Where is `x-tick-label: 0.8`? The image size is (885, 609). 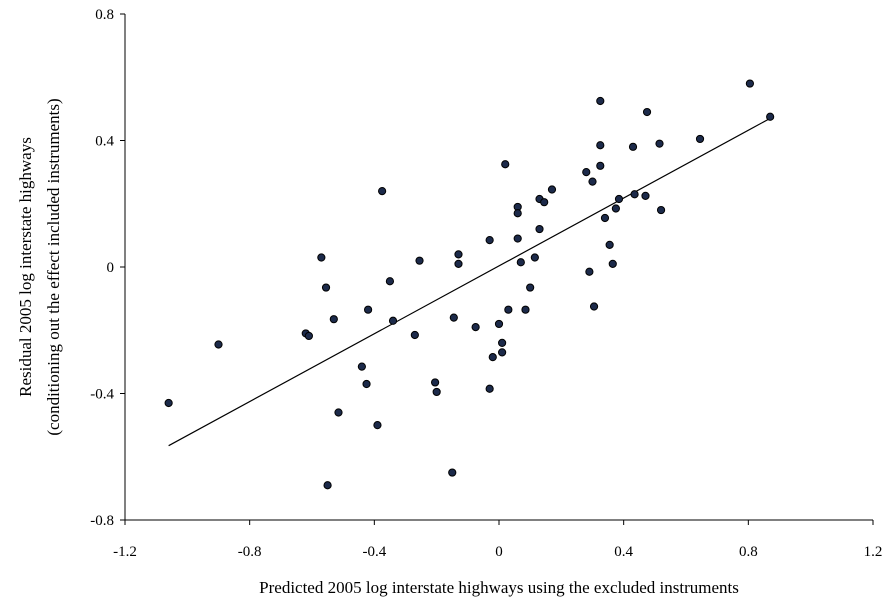 x-tick-label: 0.8 is located at coordinates (748, 552).